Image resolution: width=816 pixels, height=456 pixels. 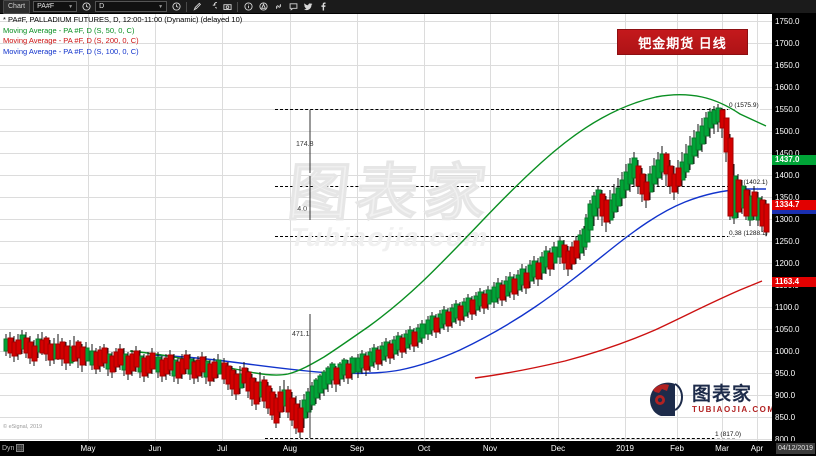 I want to click on last-date-badge: 04/12/2019, so click(x=795, y=448).